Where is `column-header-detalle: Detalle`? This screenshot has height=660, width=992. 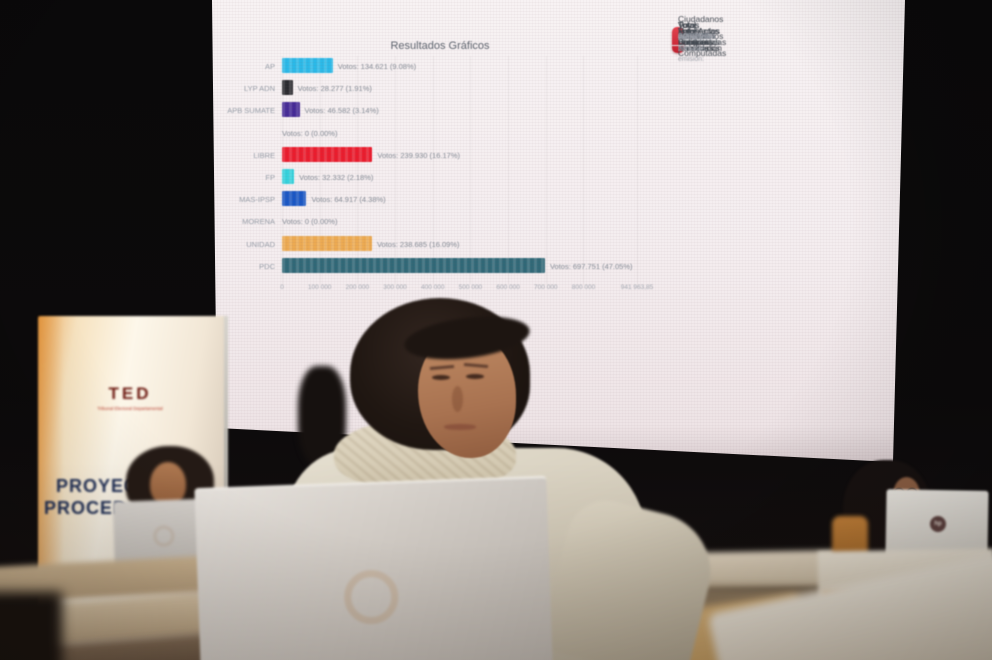
column-header-detalle: Detalle is located at coordinates (692, 40).